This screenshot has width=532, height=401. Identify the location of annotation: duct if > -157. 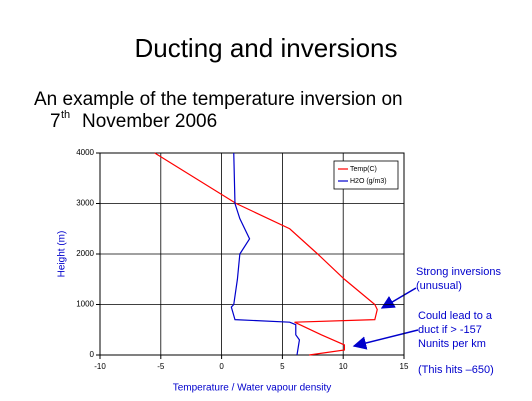
(450, 330).